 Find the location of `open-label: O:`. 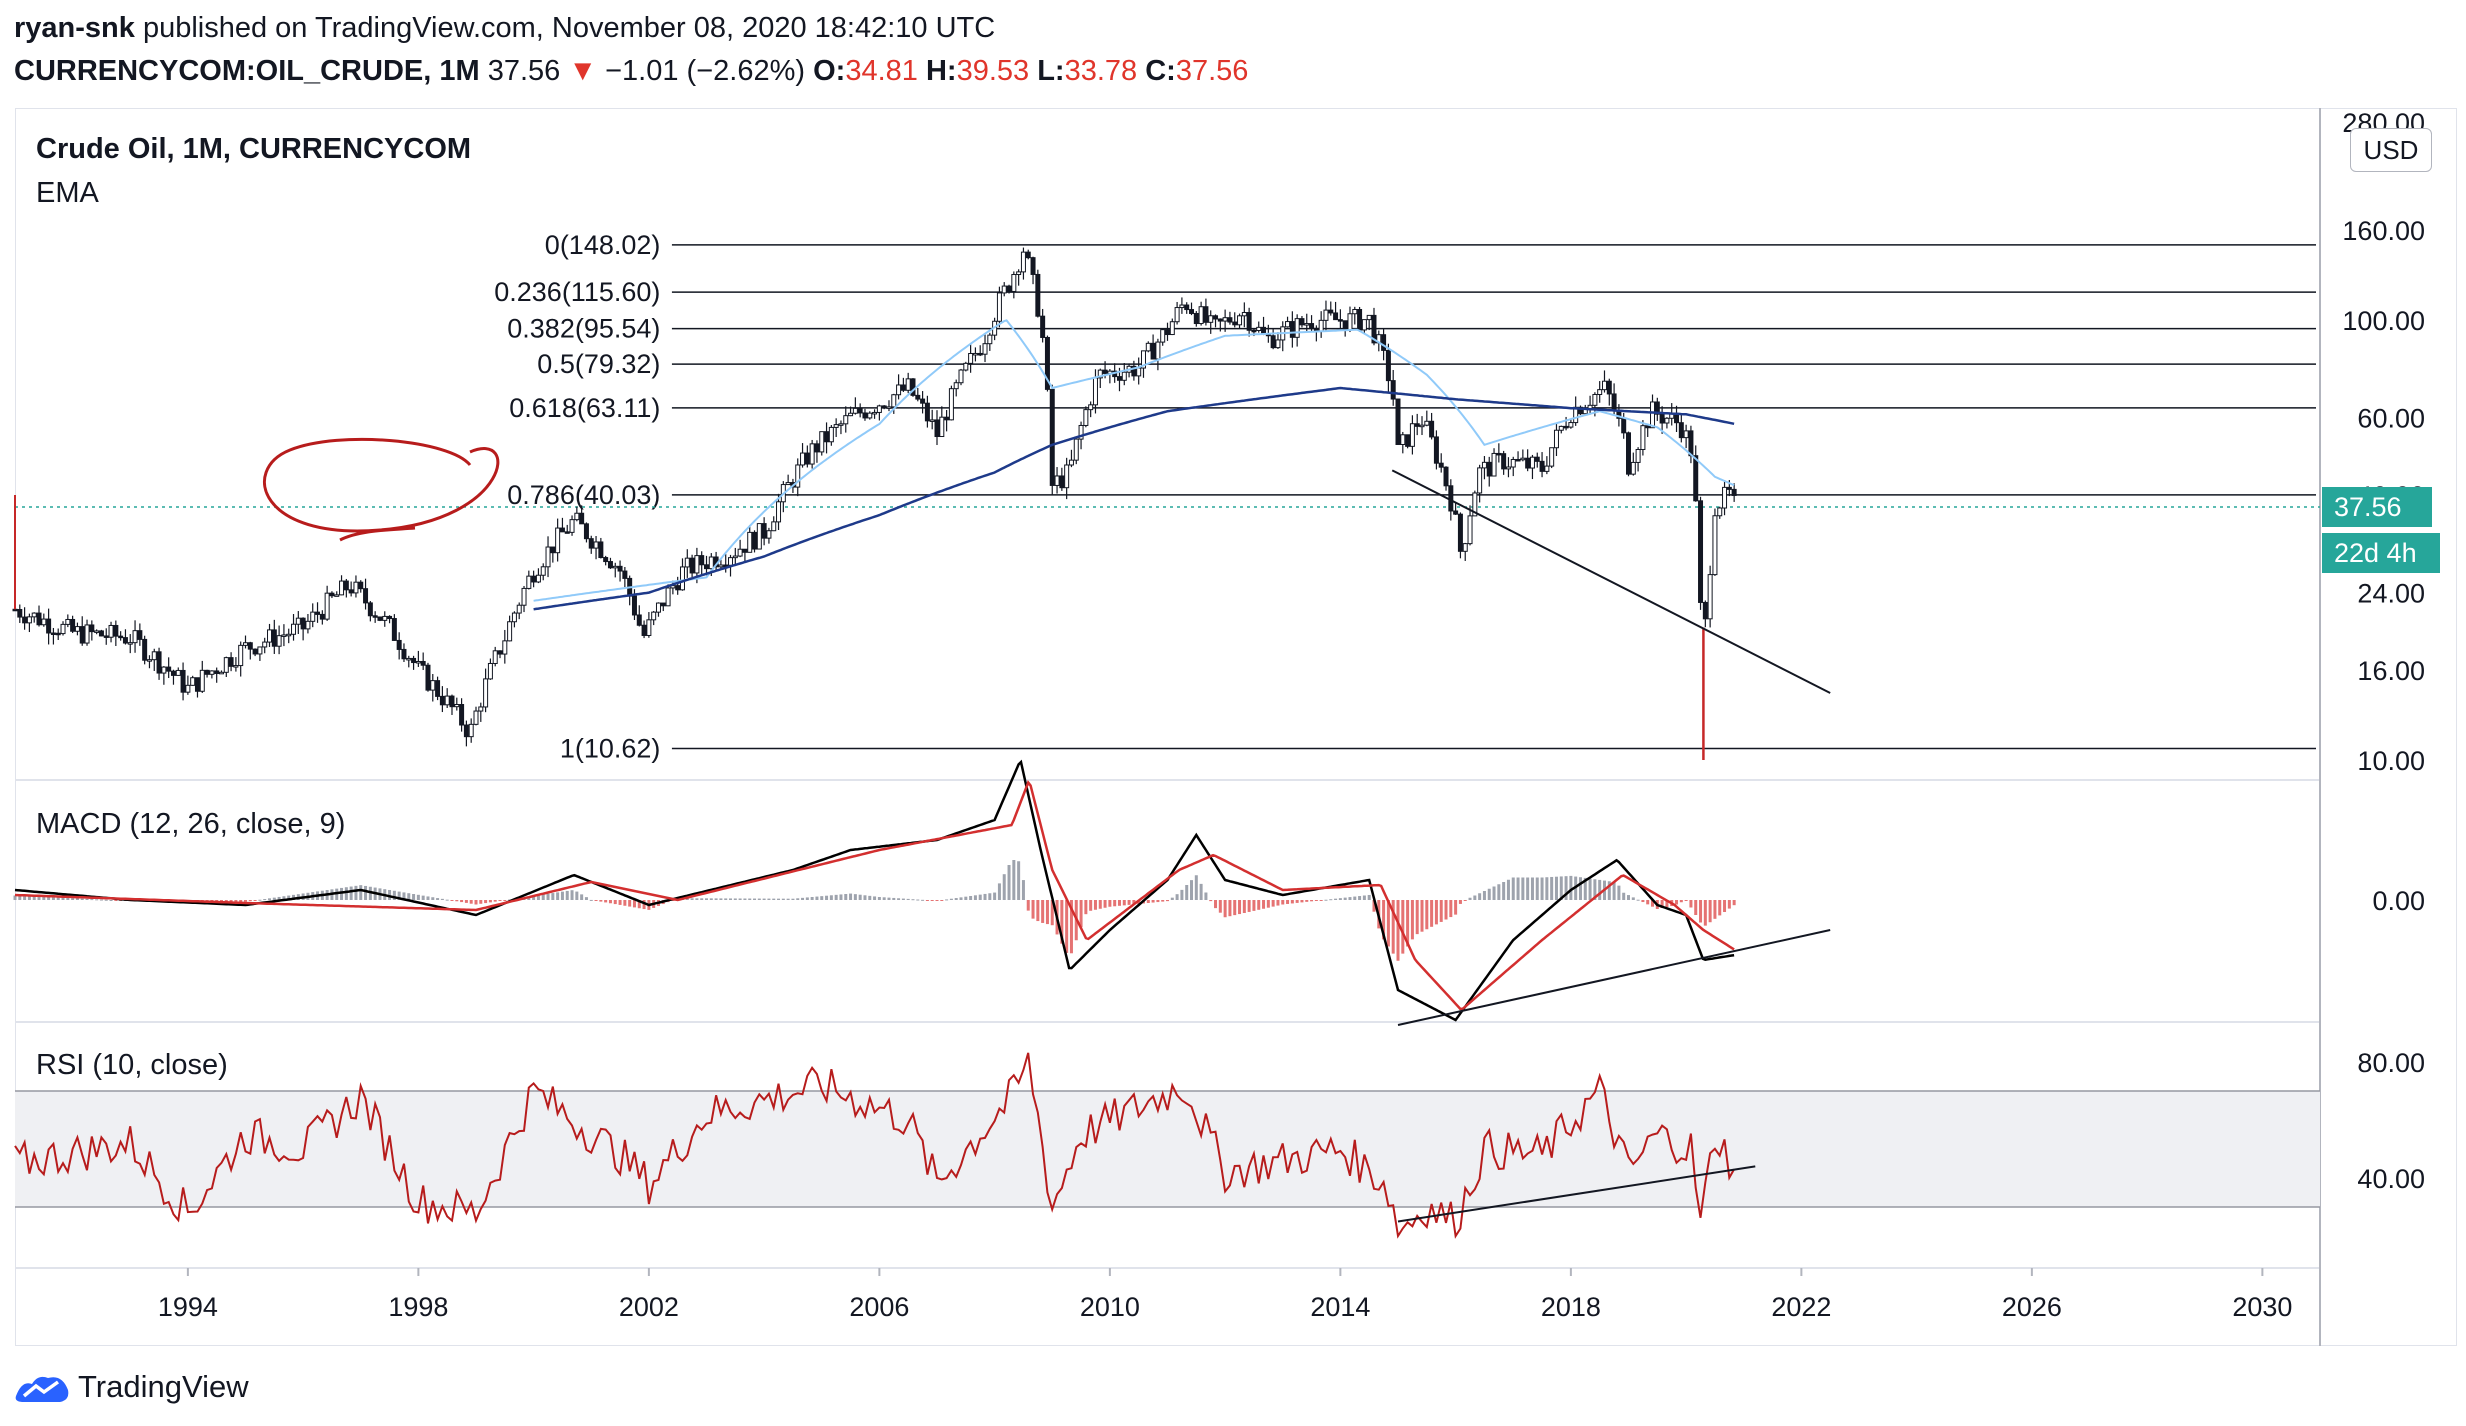

open-label: O: is located at coordinates (829, 71).